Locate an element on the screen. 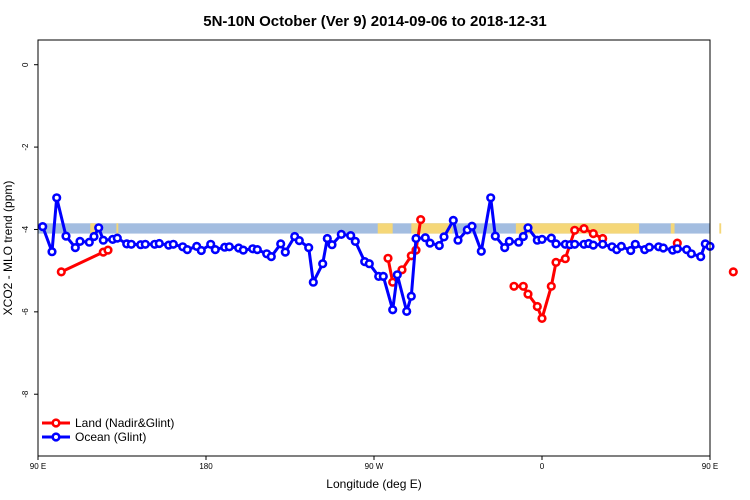 This screenshot has height=500, width=750. y-tick-label: -8 is located at coordinates (25, 394).